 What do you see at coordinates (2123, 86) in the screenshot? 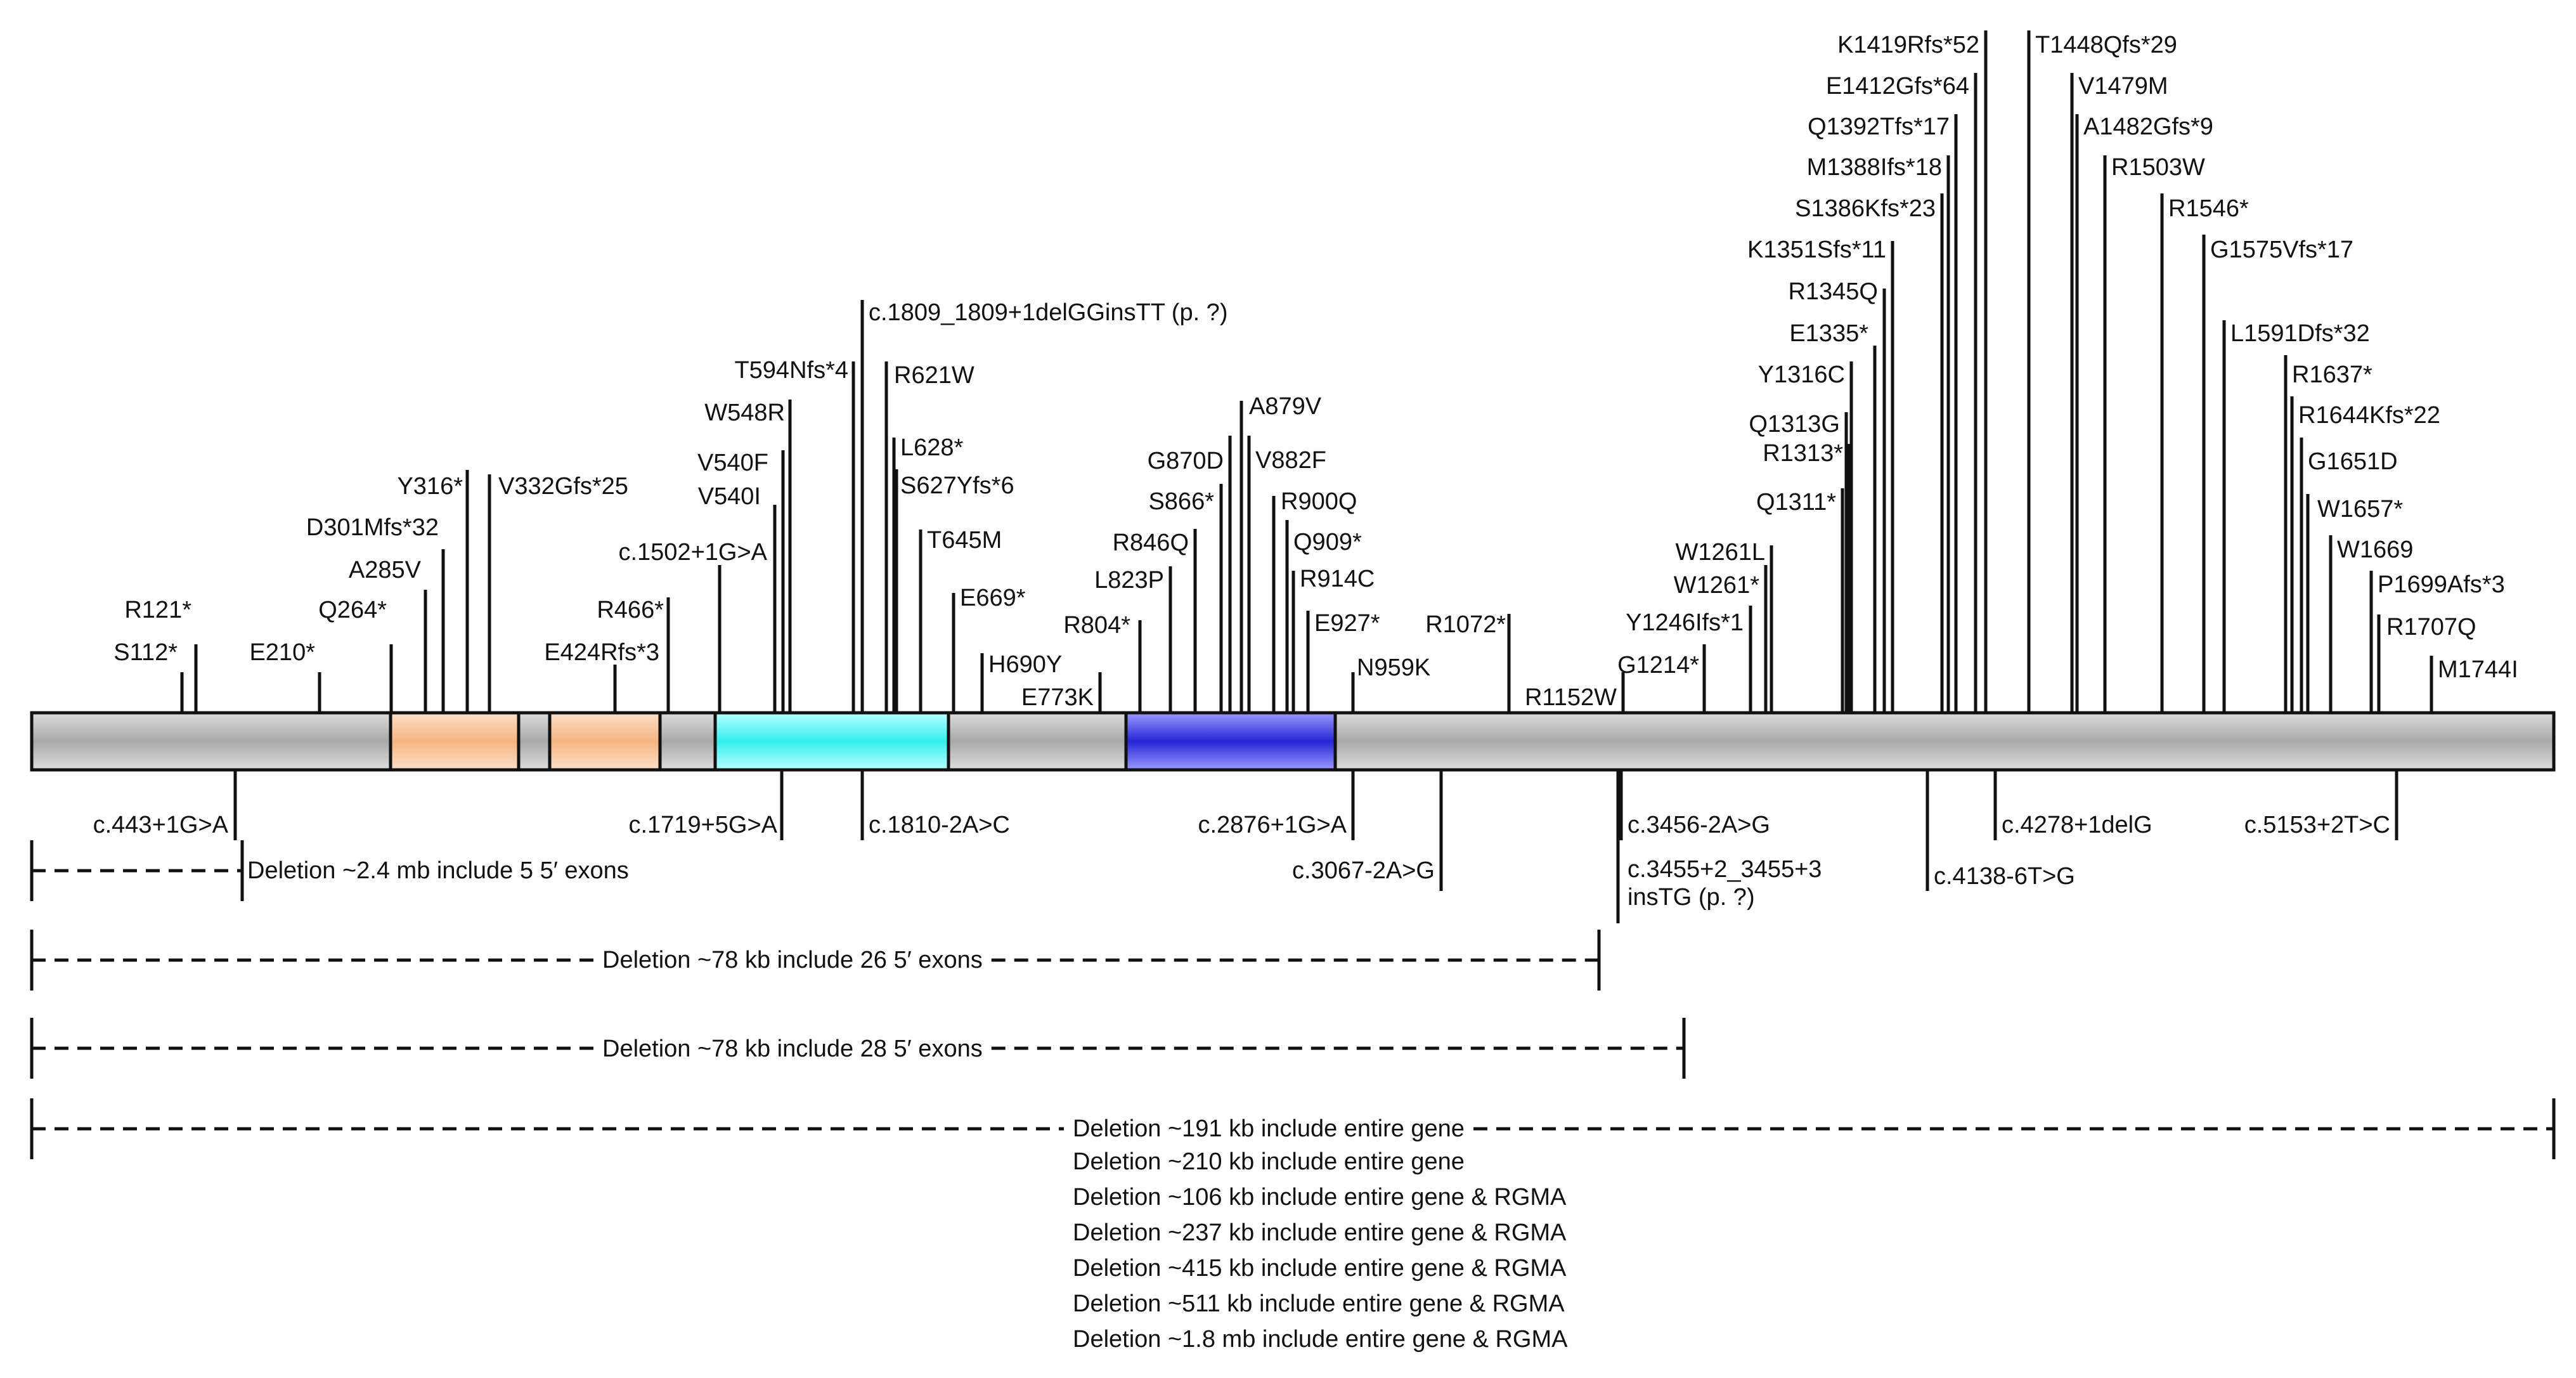
I see `variant-label: V1479M` at bounding box center [2123, 86].